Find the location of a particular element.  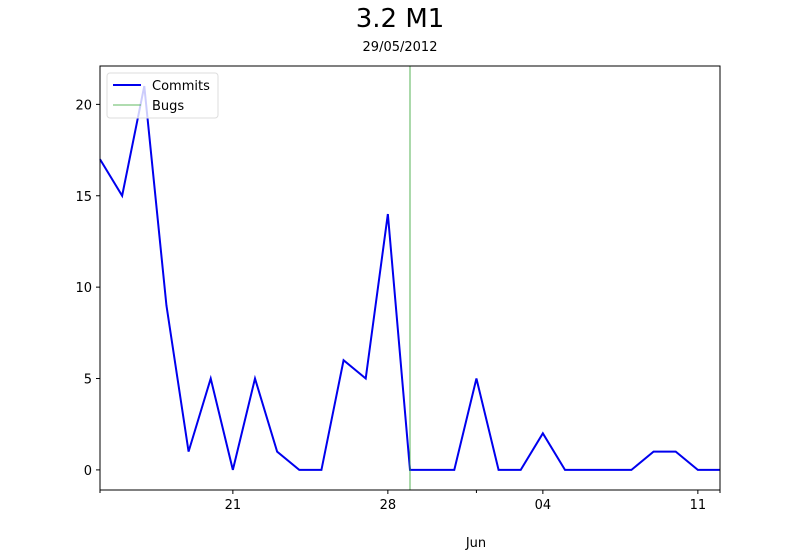

legend-label-bugs: Bugs is located at coordinates (168, 106).